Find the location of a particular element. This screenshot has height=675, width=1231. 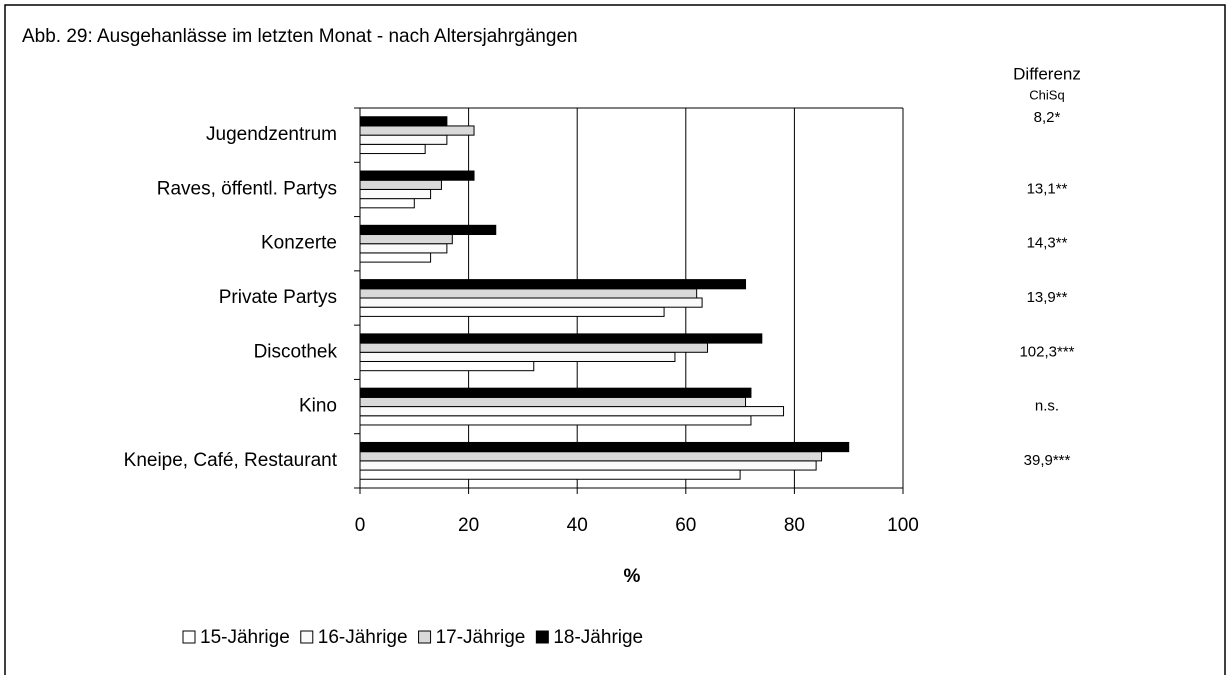

x-tick-label: 80 is located at coordinates (794, 525).